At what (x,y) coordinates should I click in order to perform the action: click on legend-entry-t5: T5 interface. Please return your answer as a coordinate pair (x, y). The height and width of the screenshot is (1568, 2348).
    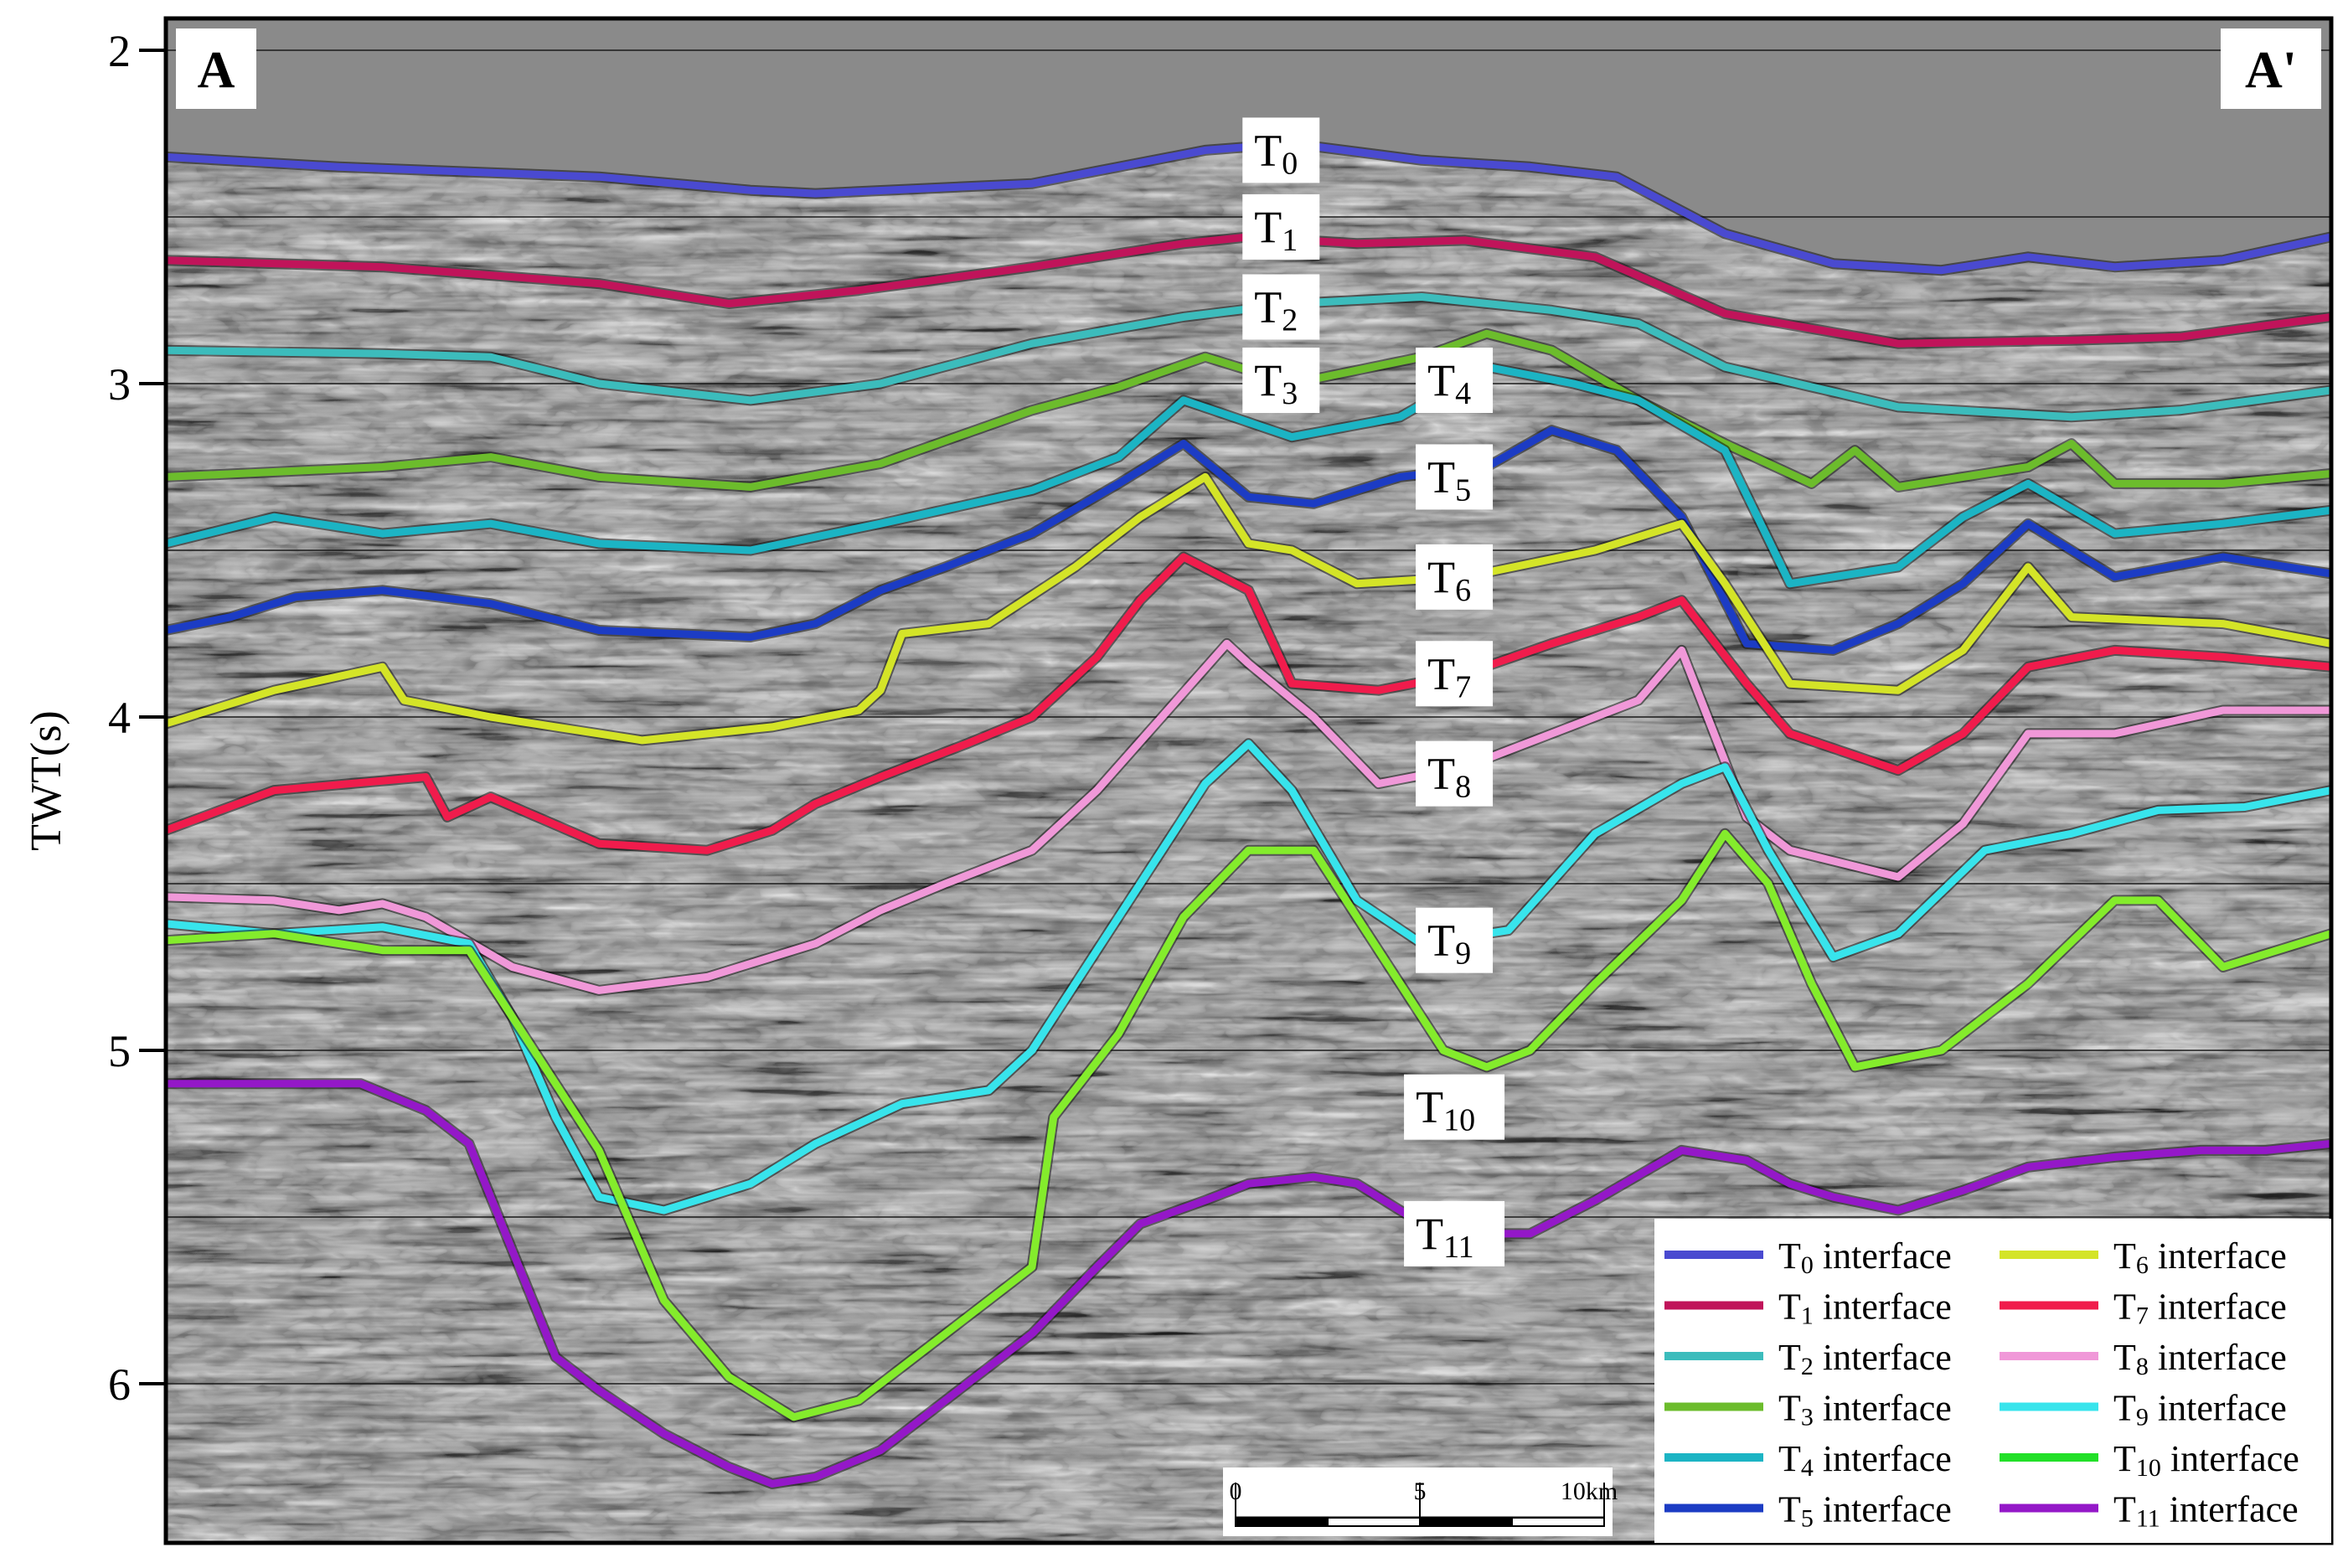
    Looking at the image, I should click on (1808, 1511).